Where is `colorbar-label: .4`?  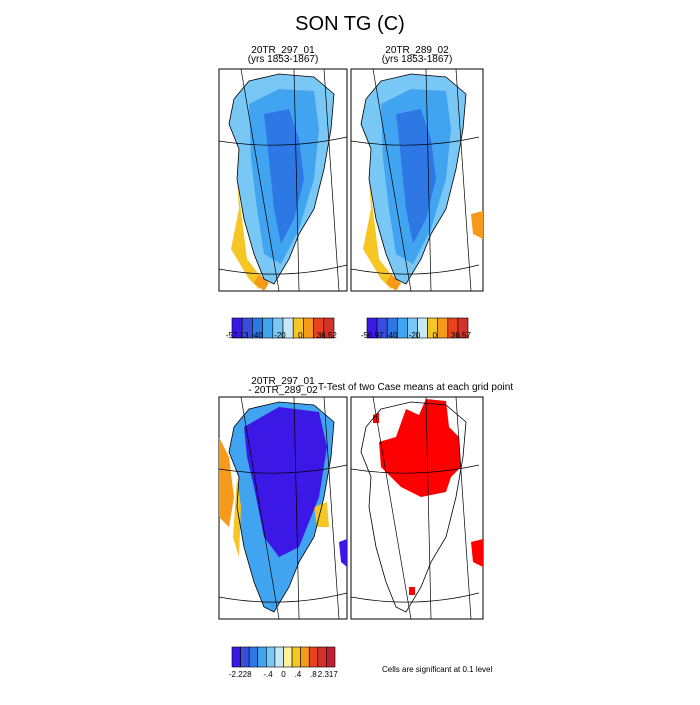 colorbar-label: .4 is located at coordinates (298, 674).